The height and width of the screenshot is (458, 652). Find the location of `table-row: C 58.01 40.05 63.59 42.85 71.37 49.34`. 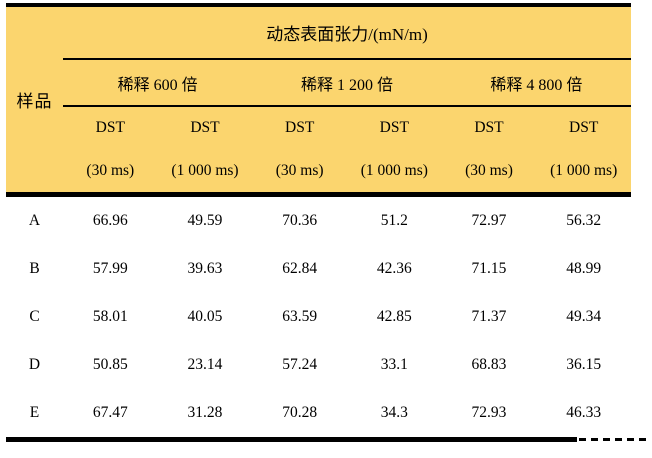

table-row: C 58.01 40.05 63.59 42.85 71.37 49.34 is located at coordinates (318, 317).